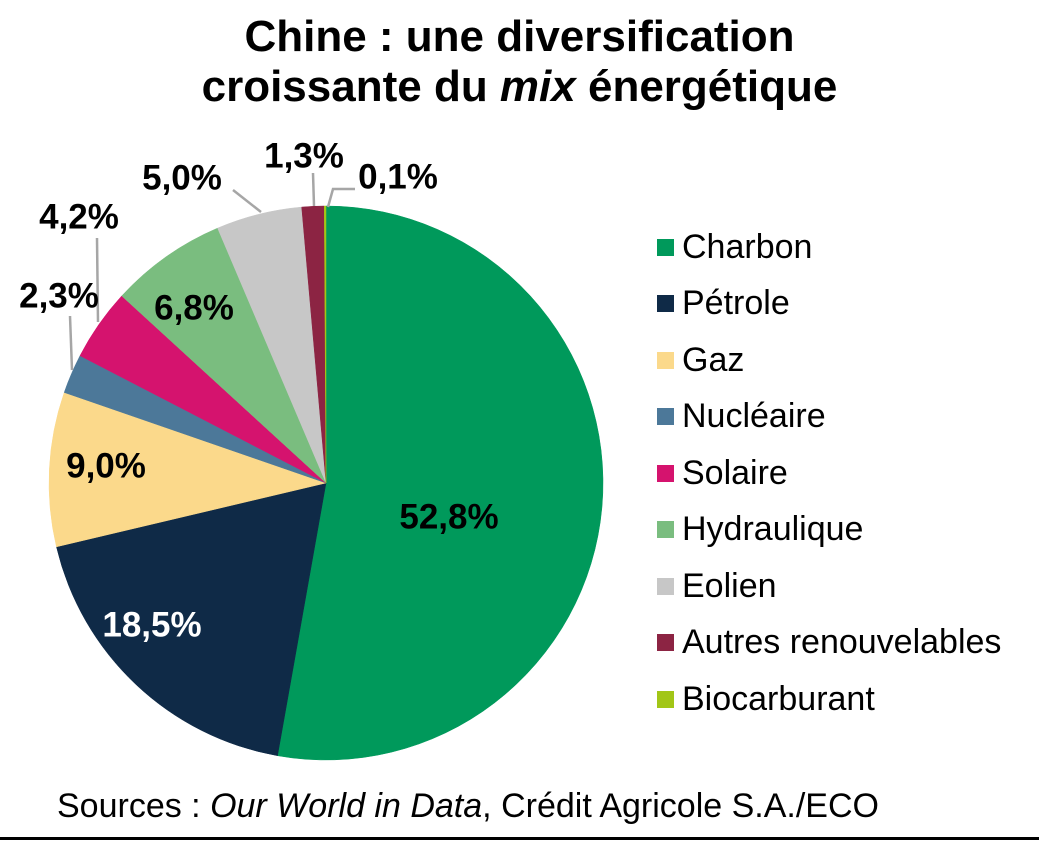  What do you see at coordinates (194, 308) in the screenshot?
I see `slice-value-label-5: 6,8%` at bounding box center [194, 308].